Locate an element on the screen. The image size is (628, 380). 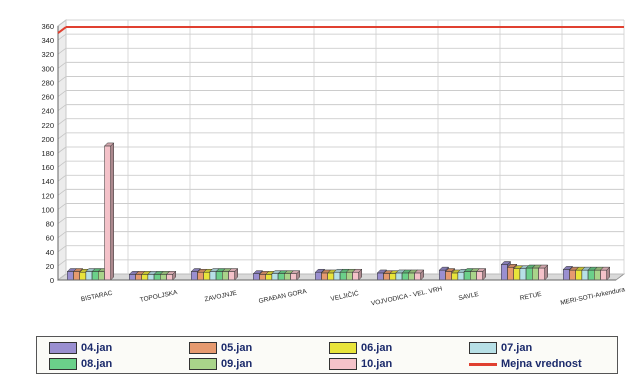
bar-09-jan-bistarac is located at coordinates (101, 276).